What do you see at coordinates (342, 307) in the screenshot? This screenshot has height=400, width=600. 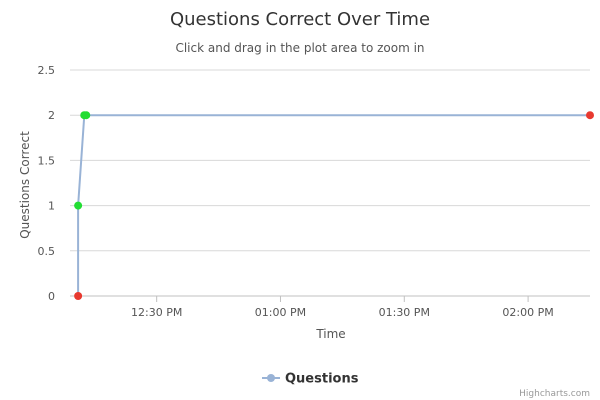 I see `x-axis-ticks: 12:30 PM 01:00 PM 01:30 PM 02:00 PM` at bounding box center [342, 307].